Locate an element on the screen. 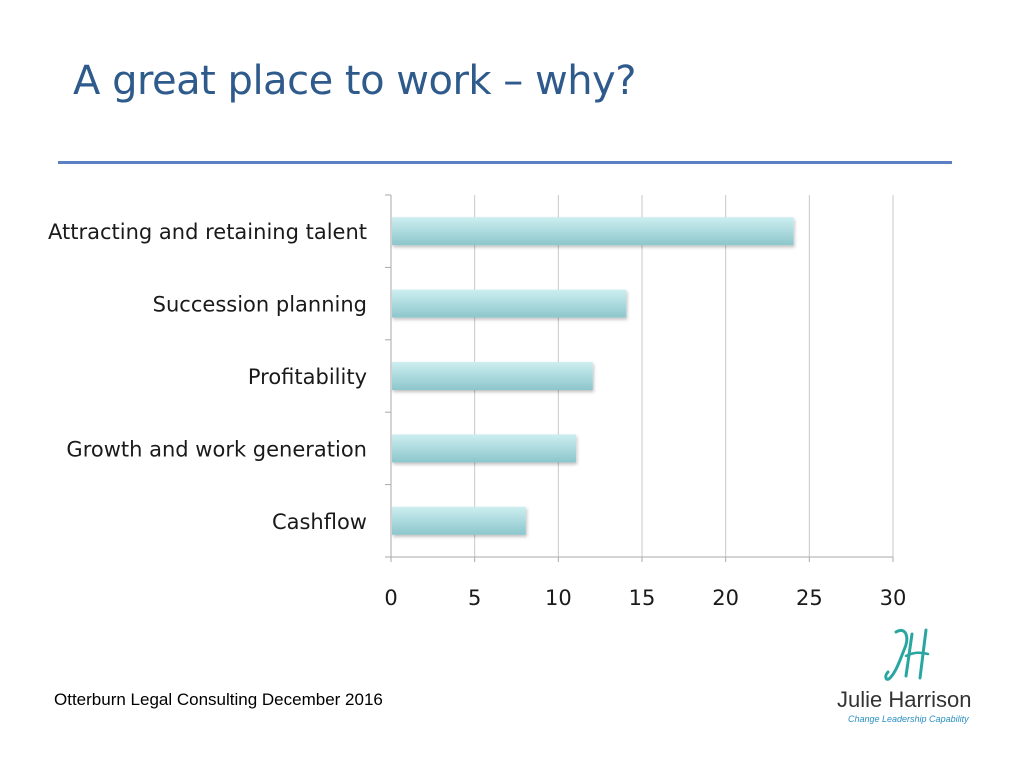 The image size is (1024, 768). category-label: Attracting and retaining talent is located at coordinates (207, 232).